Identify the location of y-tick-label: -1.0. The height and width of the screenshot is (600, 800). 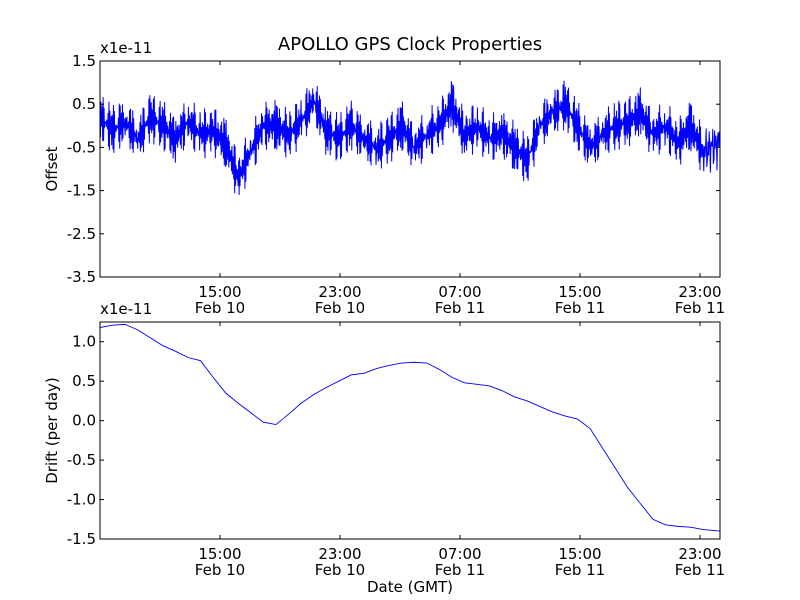
(81, 500).